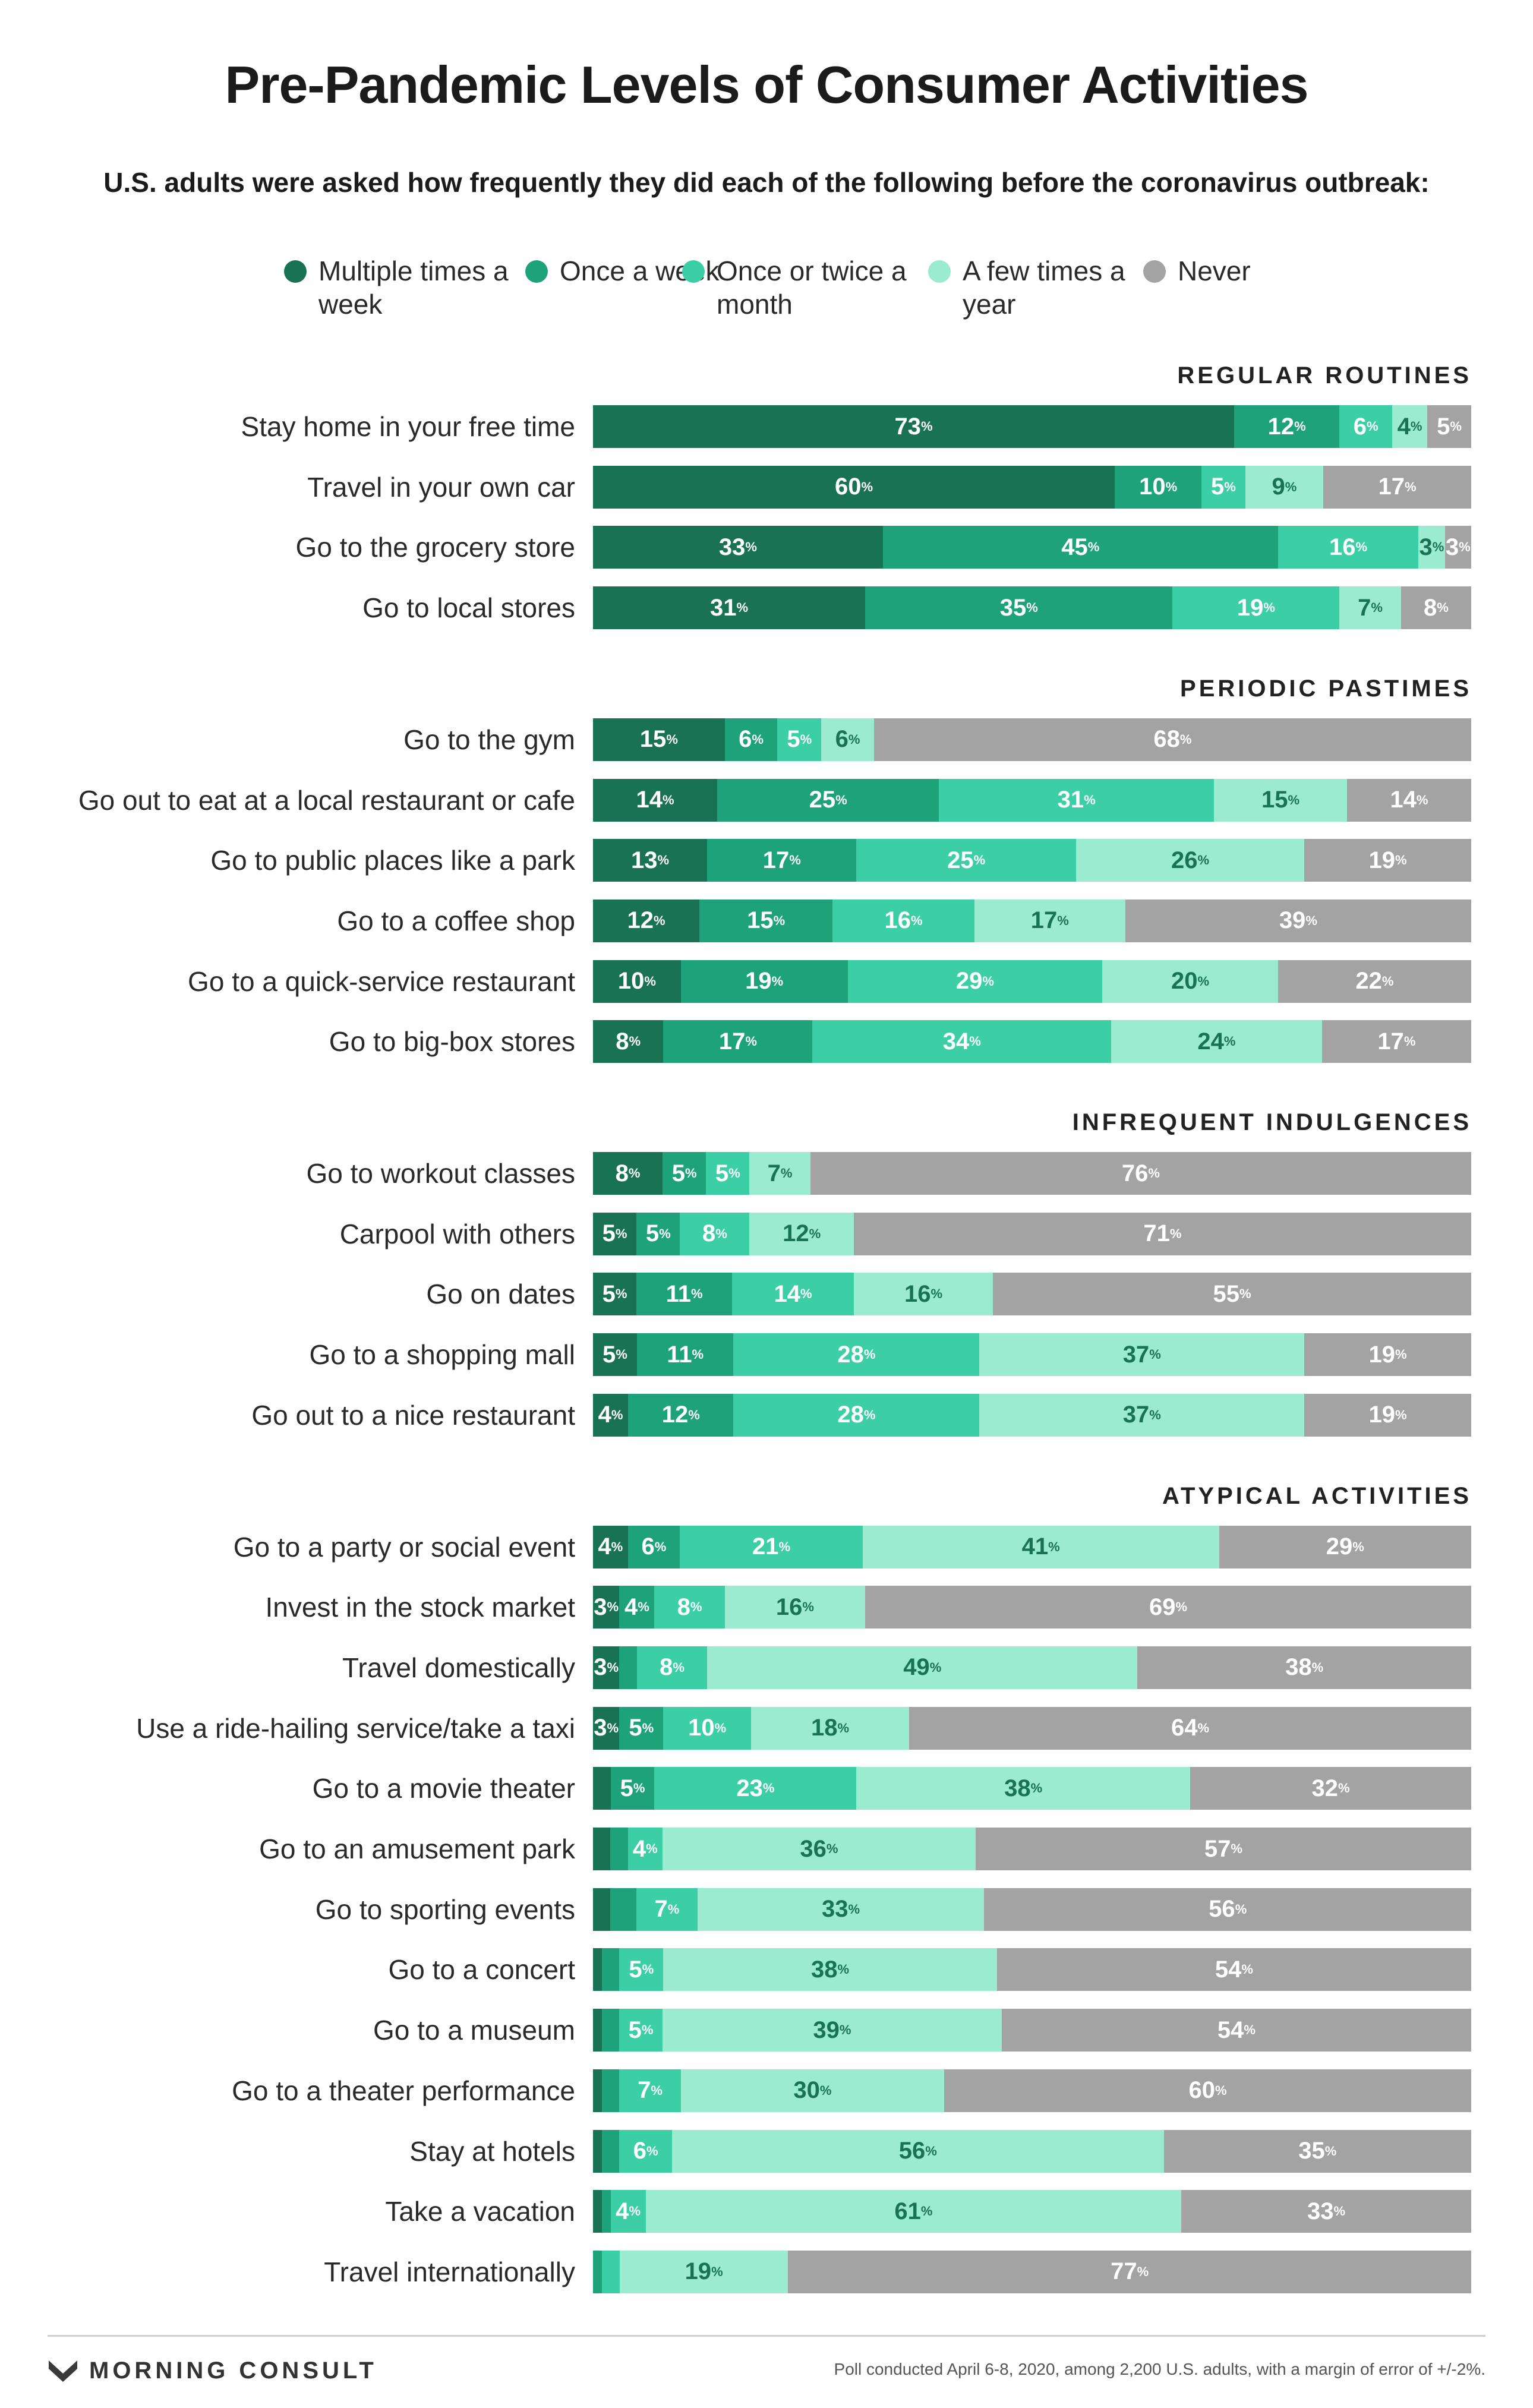  I want to click on bar-segment: 8%, so click(672, 1668).